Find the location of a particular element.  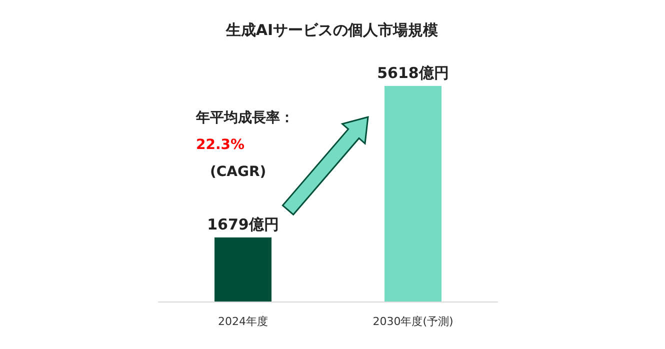

x-tick-label: 2024年度 is located at coordinates (243, 321).